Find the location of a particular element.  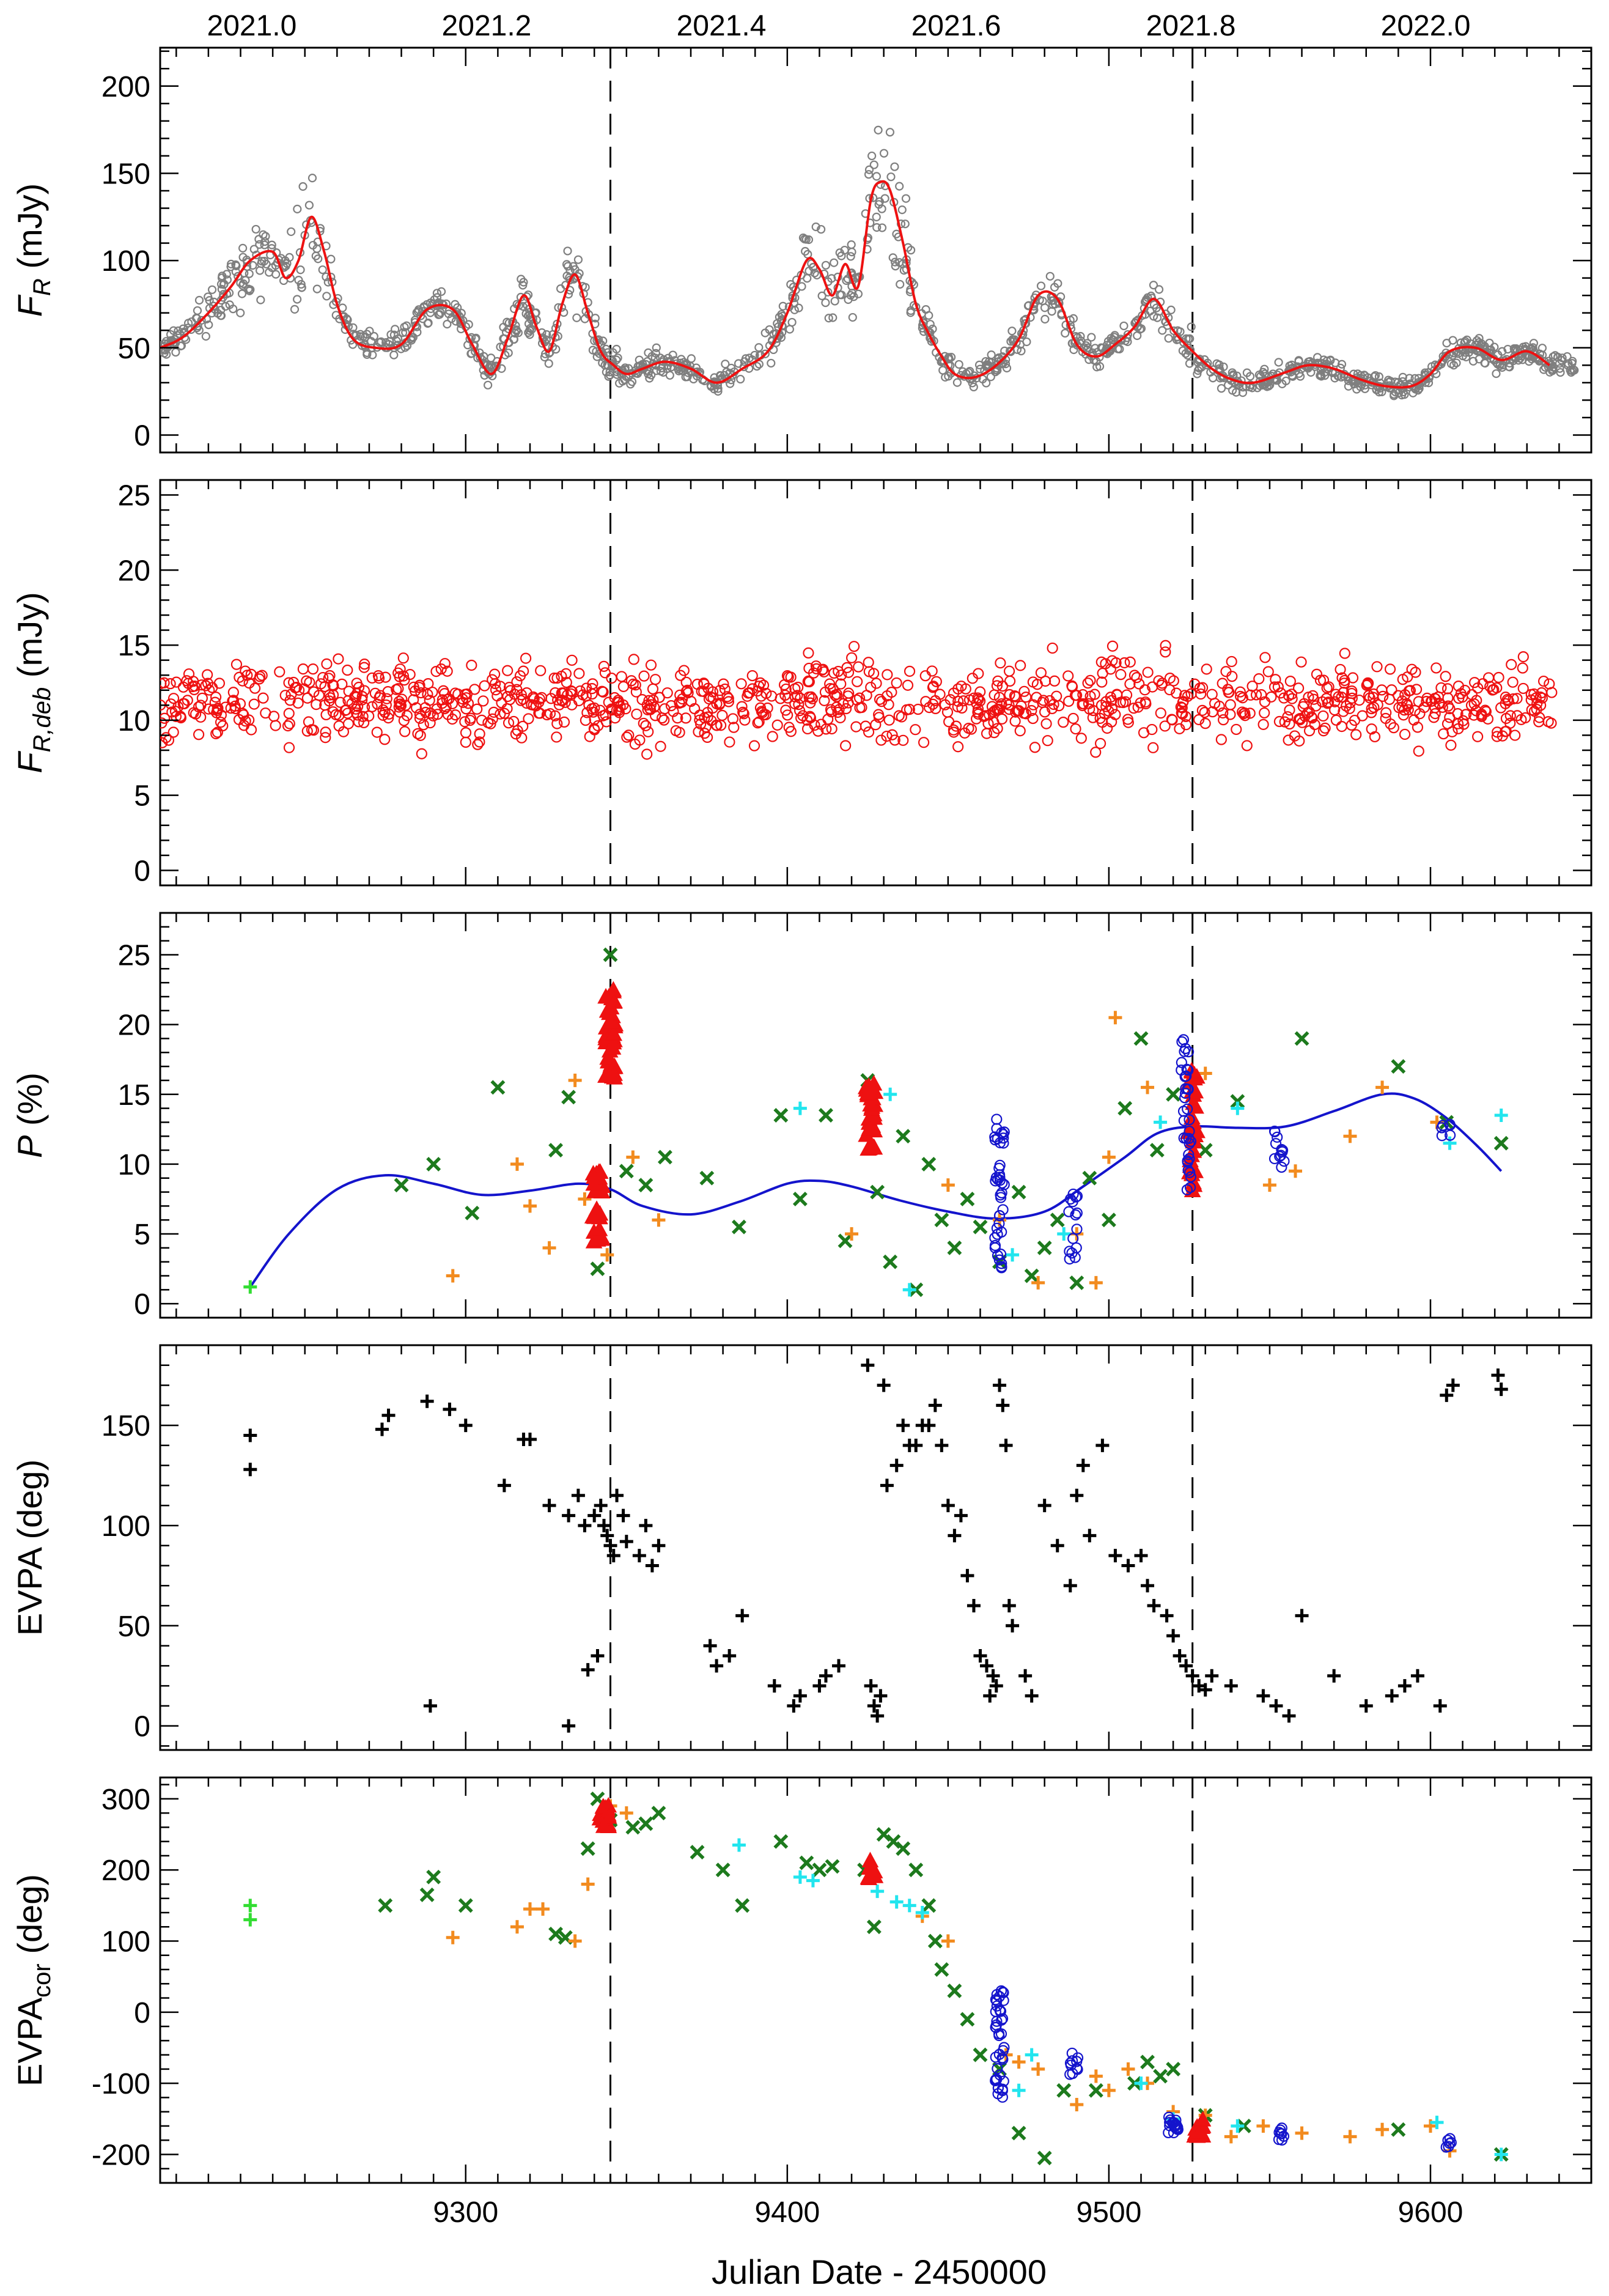

blue-open-circle-point is located at coordinates (1072, 1253).